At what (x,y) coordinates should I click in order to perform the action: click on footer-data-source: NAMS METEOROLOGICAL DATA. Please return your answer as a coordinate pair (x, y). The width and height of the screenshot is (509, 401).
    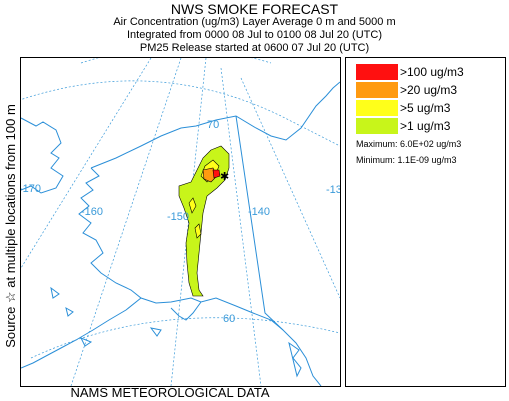
    Looking at the image, I should click on (170, 392).